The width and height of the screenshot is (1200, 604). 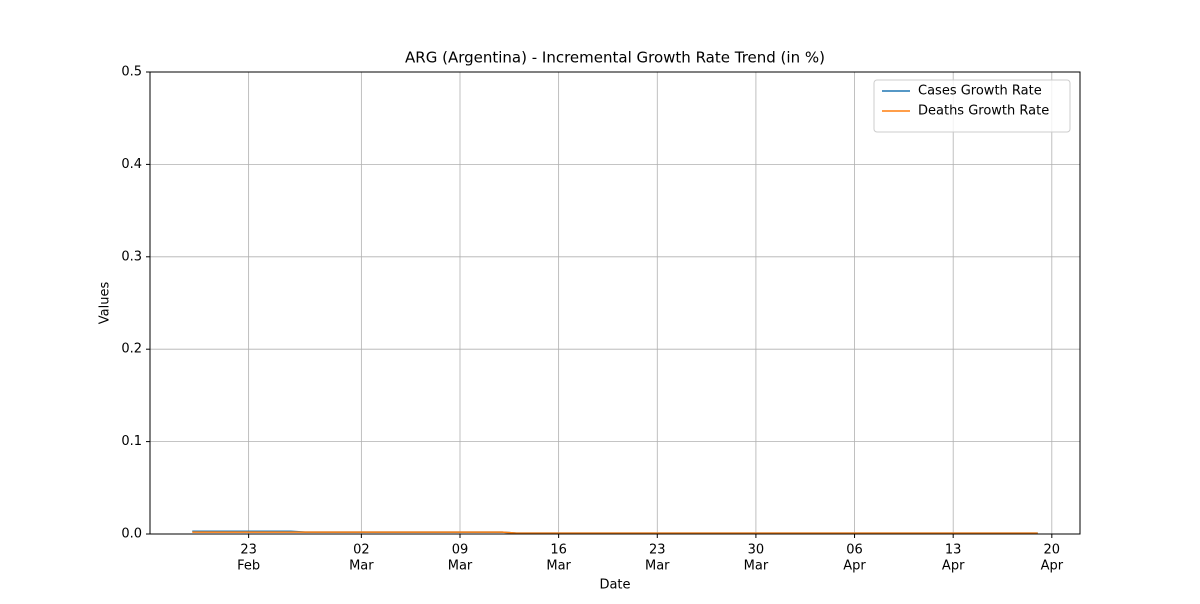 I want to click on x-tick-label: 13, so click(x=953, y=550).